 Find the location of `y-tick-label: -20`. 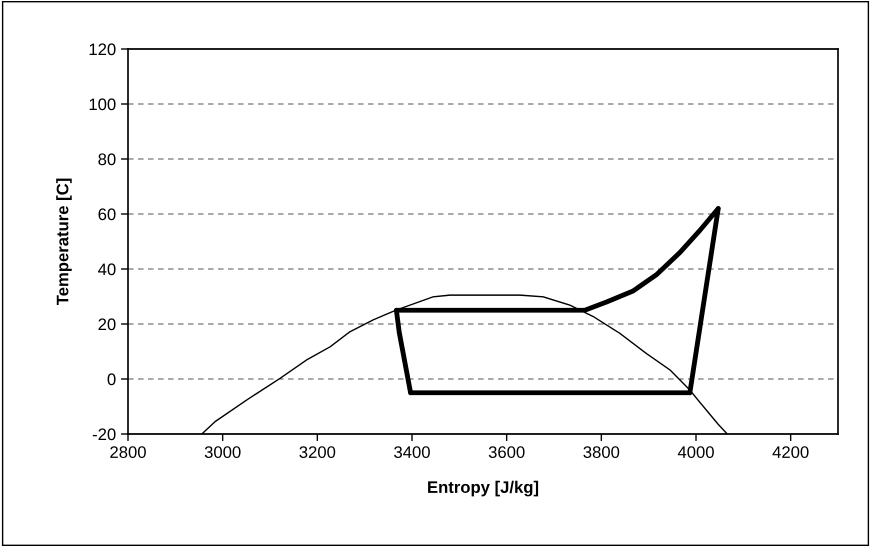

y-tick-label: -20 is located at coordinates (104, 434).